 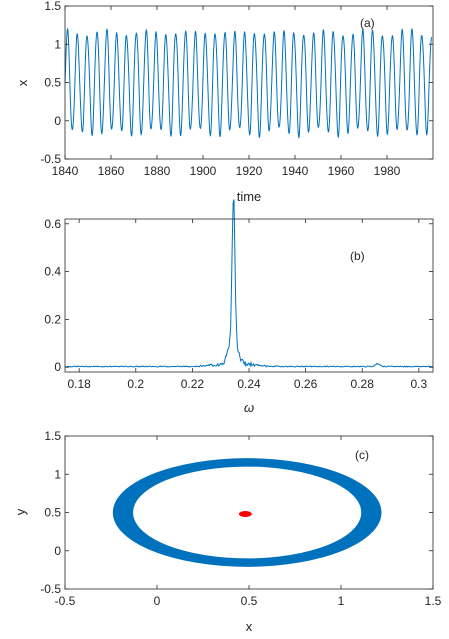 I want to click on x-tick-label: 1840, so click(x=65, y=171).